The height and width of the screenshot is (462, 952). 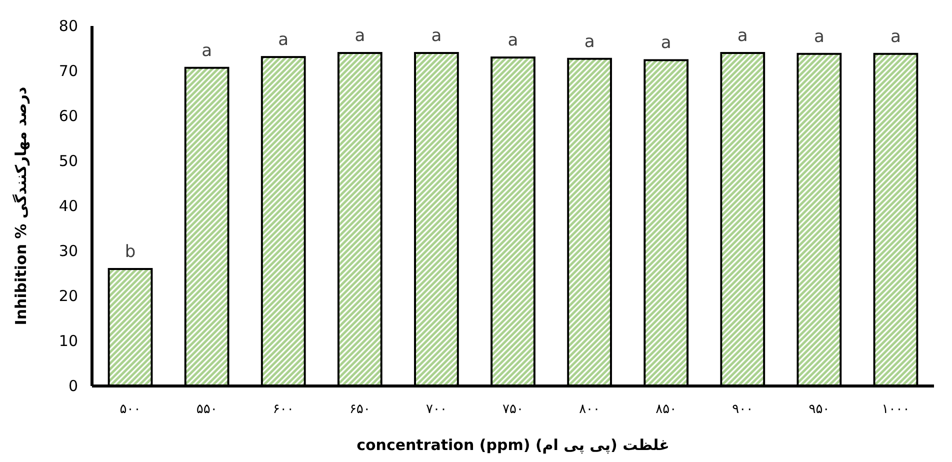 What do you see at coordinates (68, 71) in the screenshot?
I see `y-tick-label: 70` at bounding box center [68, 71].